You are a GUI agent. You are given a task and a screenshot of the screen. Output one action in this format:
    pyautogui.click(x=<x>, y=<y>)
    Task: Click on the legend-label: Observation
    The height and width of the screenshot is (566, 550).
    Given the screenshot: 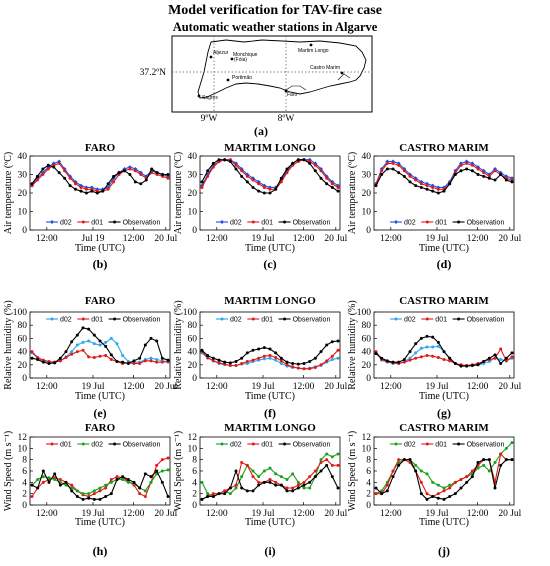 What is the action you would take?
    pyautogui.click(x=486, y=223)
    